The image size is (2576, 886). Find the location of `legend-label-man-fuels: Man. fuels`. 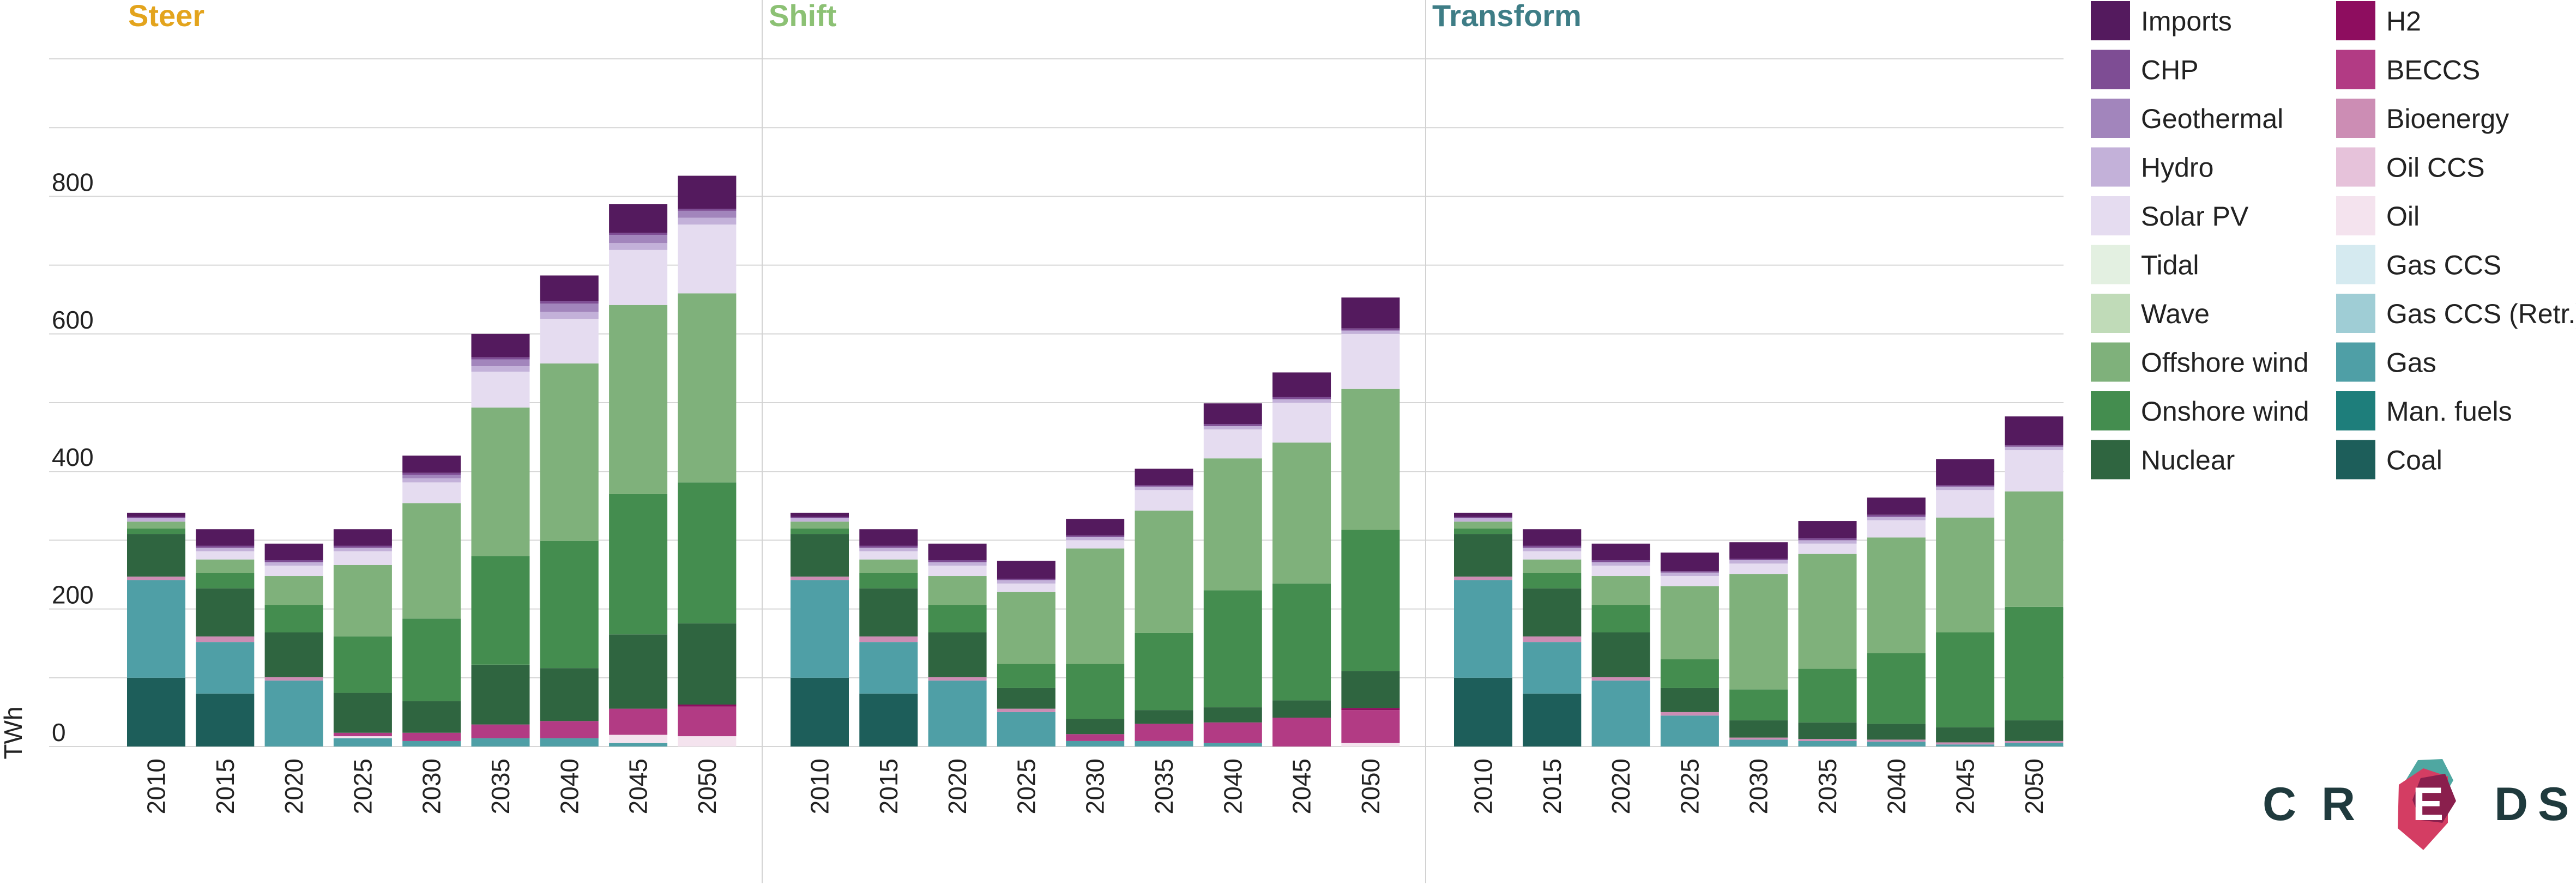

legend-label-man-fuels: Man. fuels is located at coordinates (2449, 411).